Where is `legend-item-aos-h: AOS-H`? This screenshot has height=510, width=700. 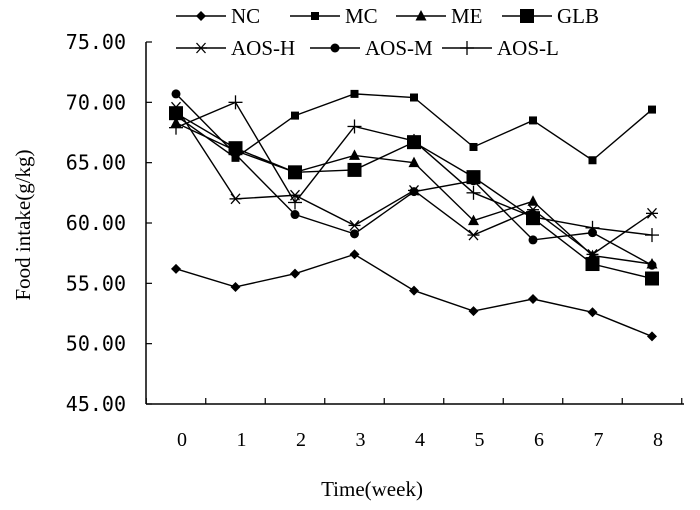
legend-item-aos-h: AOS-H is located at coordinates (235, 48).